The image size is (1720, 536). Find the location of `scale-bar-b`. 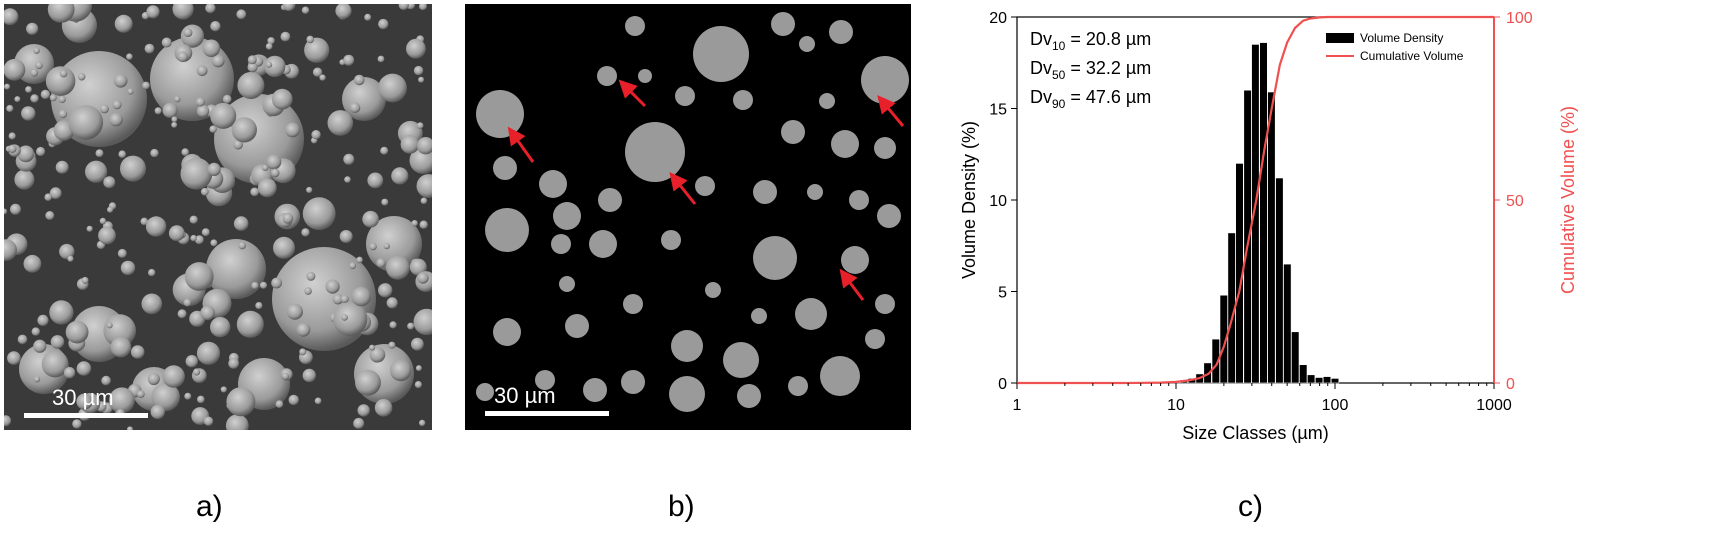

scale-bar-b is located at coordinates (547, 413).